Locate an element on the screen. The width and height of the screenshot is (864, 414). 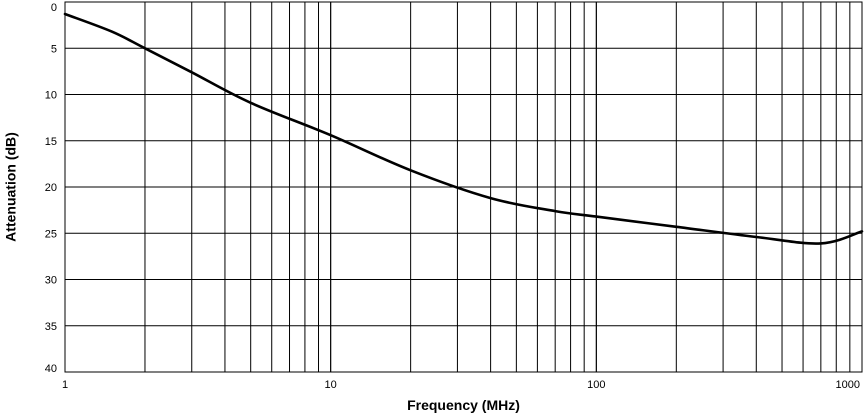
x-tick-label: 1 is located at coordinates (65, 385).